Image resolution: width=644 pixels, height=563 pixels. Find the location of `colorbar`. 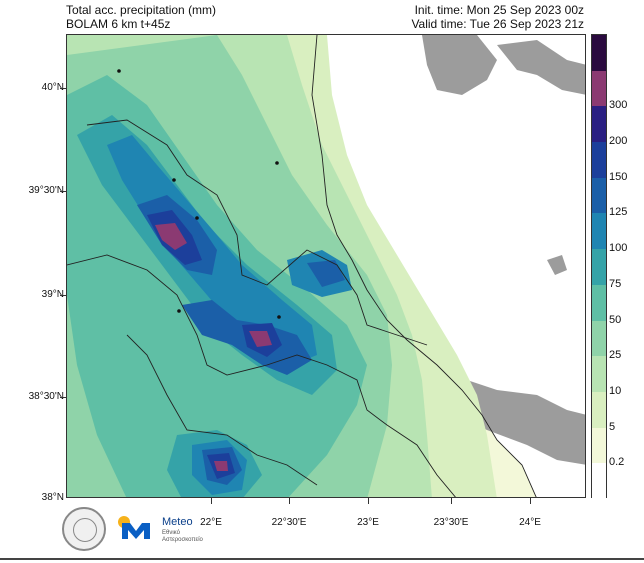

colorbar is located at coordinates (599, 266).